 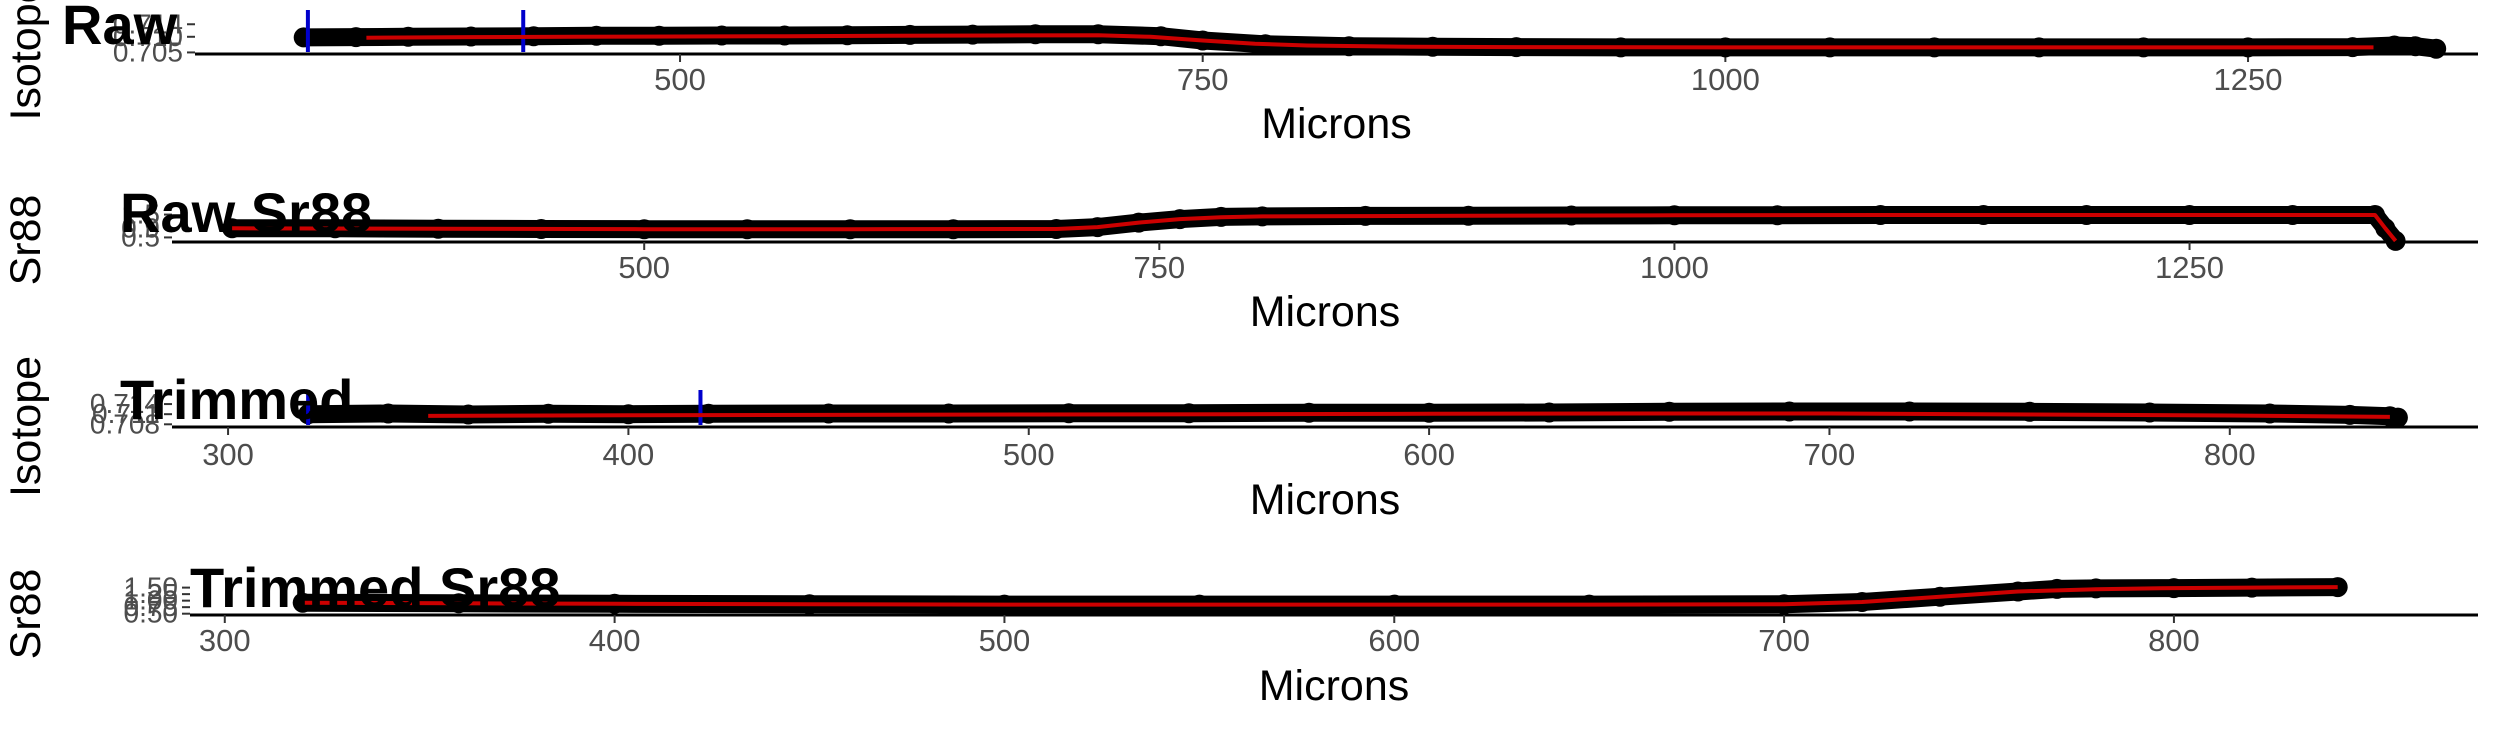 I want to click on panel-title: Trimmed, so click(x=236, y=399).